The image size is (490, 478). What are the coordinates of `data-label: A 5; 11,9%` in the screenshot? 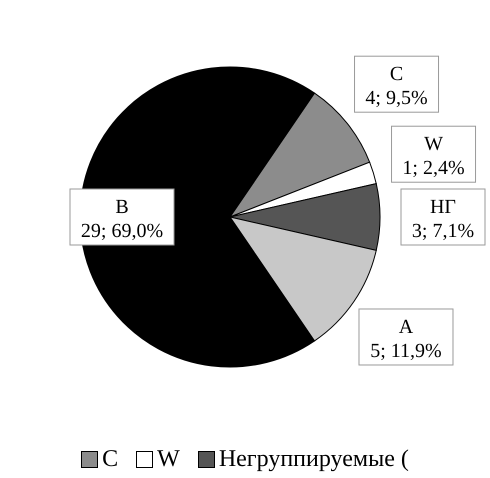 It's located at (406, 339).